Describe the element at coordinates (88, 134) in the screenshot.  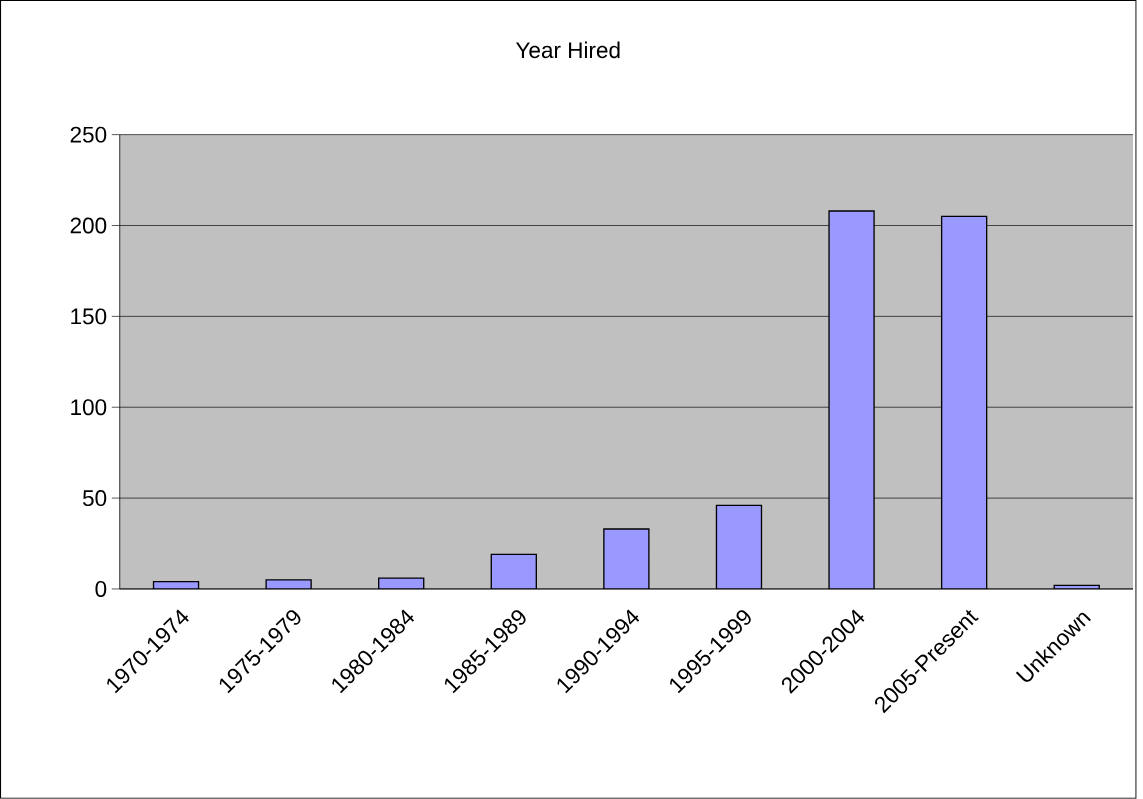
I see `y-tick-label: 250` at that location.